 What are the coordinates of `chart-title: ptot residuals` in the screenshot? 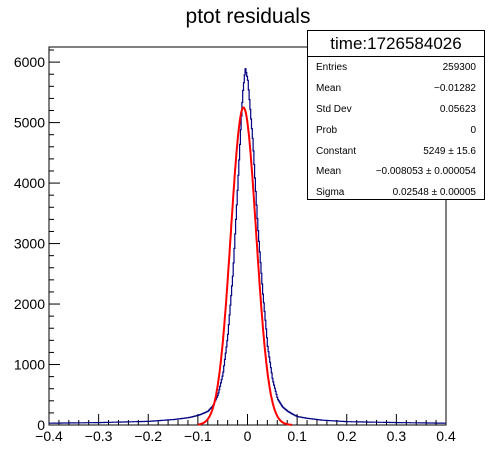 It's located at (248, 16).